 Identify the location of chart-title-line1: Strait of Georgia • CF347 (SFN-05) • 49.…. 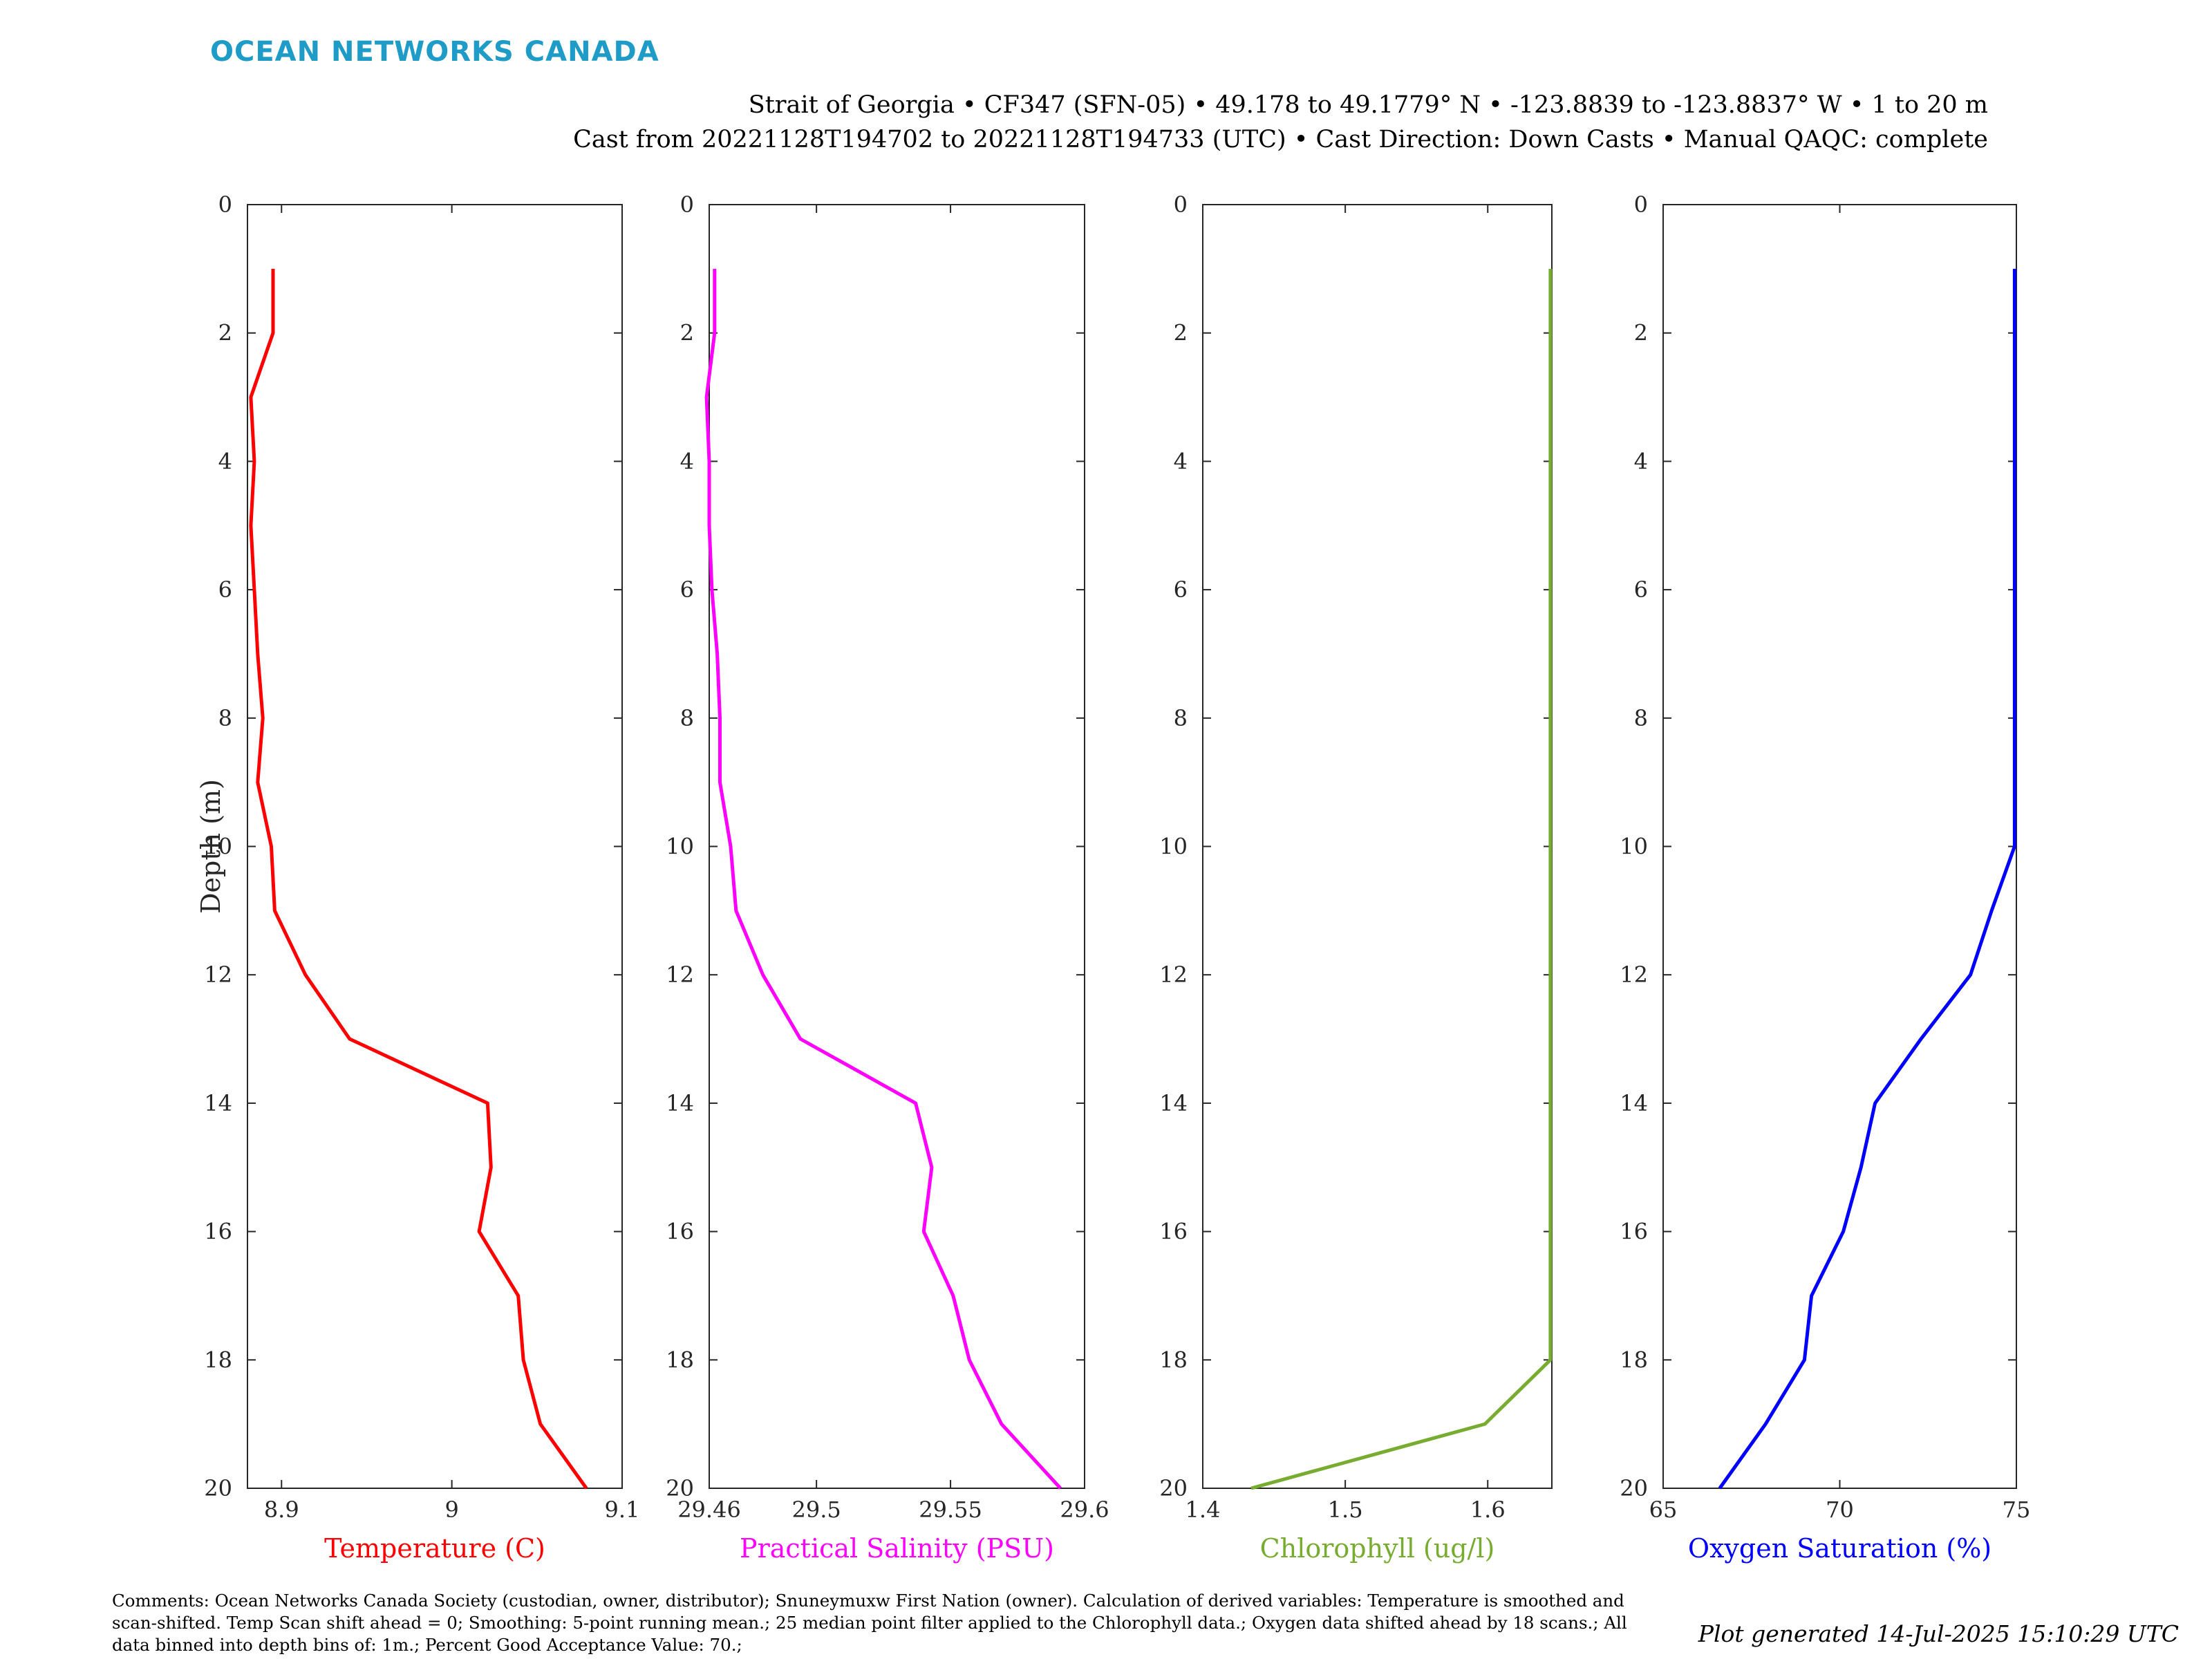
(1368, 105).